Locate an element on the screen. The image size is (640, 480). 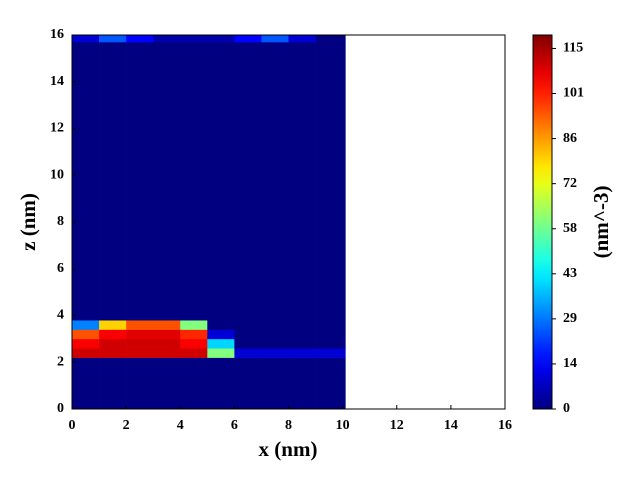
colorbar-tick-label: 0 is located at coordinates (566, 408).